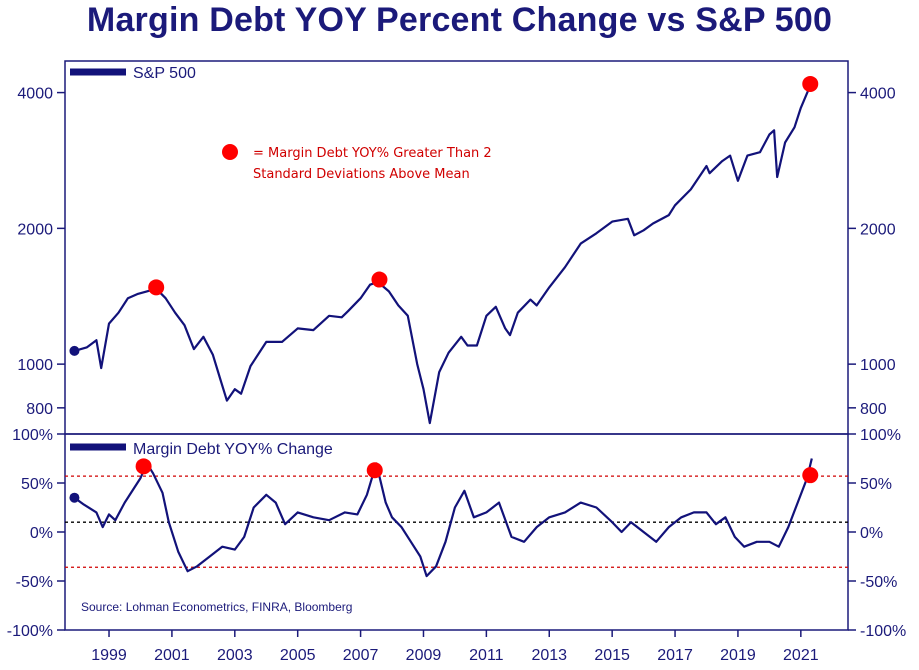 Image resolution: width=919 pixels, height=670 pixels. I want to click on margin-debt-legend-label: Margin Debt YOY% Change, so click(233, 449).